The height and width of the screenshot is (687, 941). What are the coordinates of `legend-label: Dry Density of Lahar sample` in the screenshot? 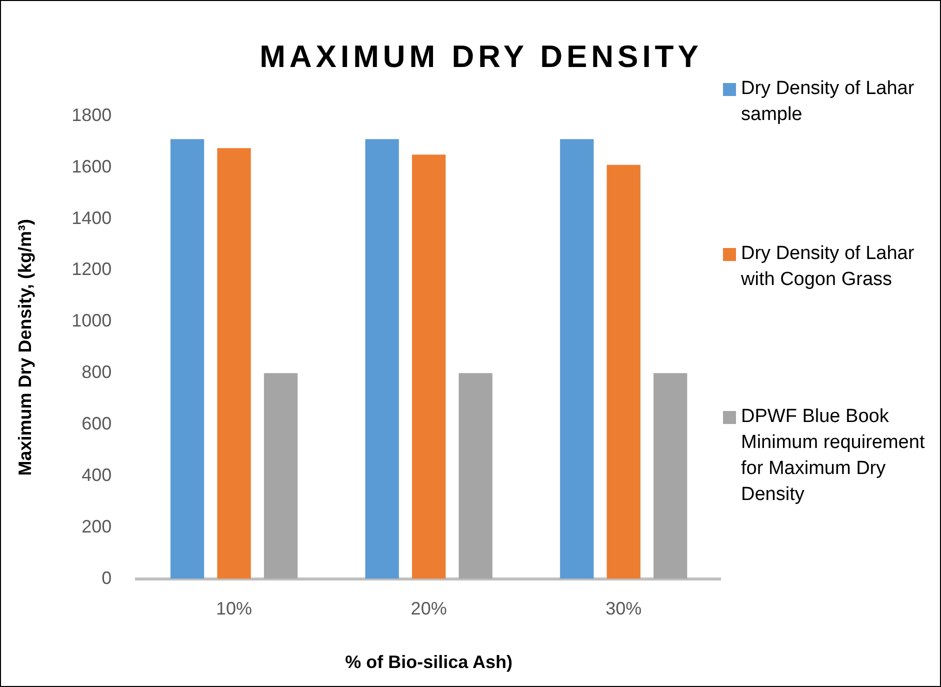 It's located at (828, 102).